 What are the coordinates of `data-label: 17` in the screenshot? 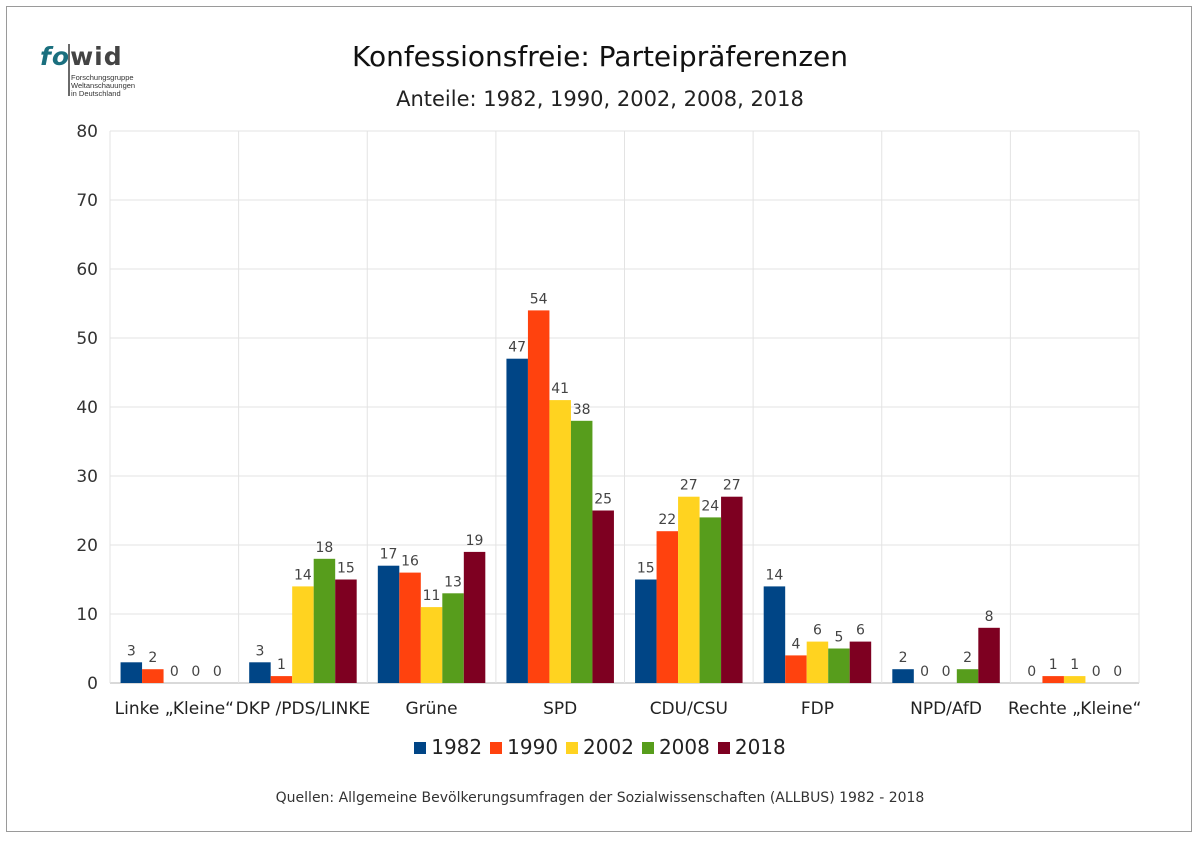 It's located at (389, 555).